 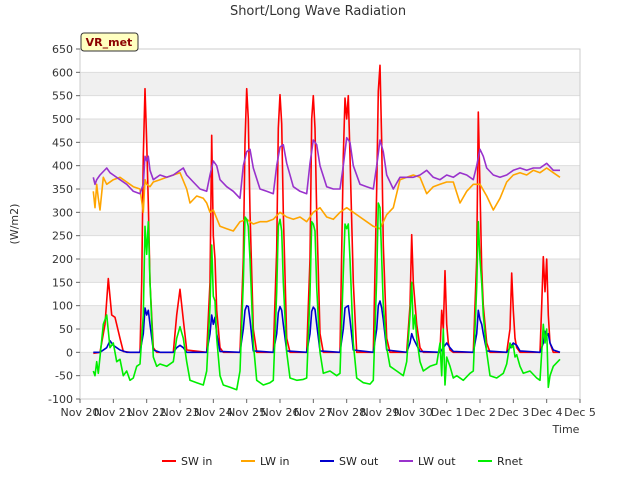 What do you see at coordinates (580, 412) in the screenshot?
I see `x-tick-label: Dec 5` at bounding box center [580, 412].